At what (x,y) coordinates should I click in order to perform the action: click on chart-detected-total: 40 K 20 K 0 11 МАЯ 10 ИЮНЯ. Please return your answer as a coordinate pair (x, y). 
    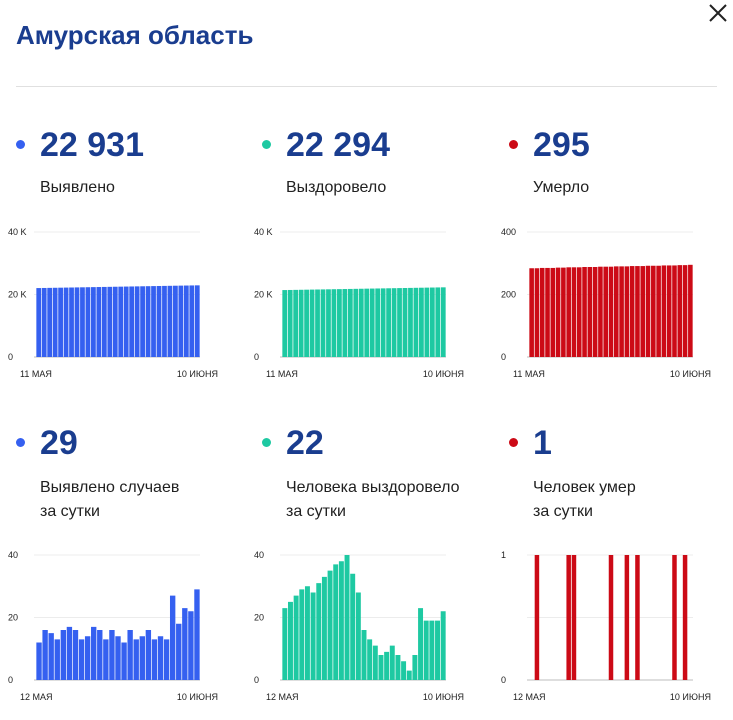
    Looking at the image, I should click on (113, 303).